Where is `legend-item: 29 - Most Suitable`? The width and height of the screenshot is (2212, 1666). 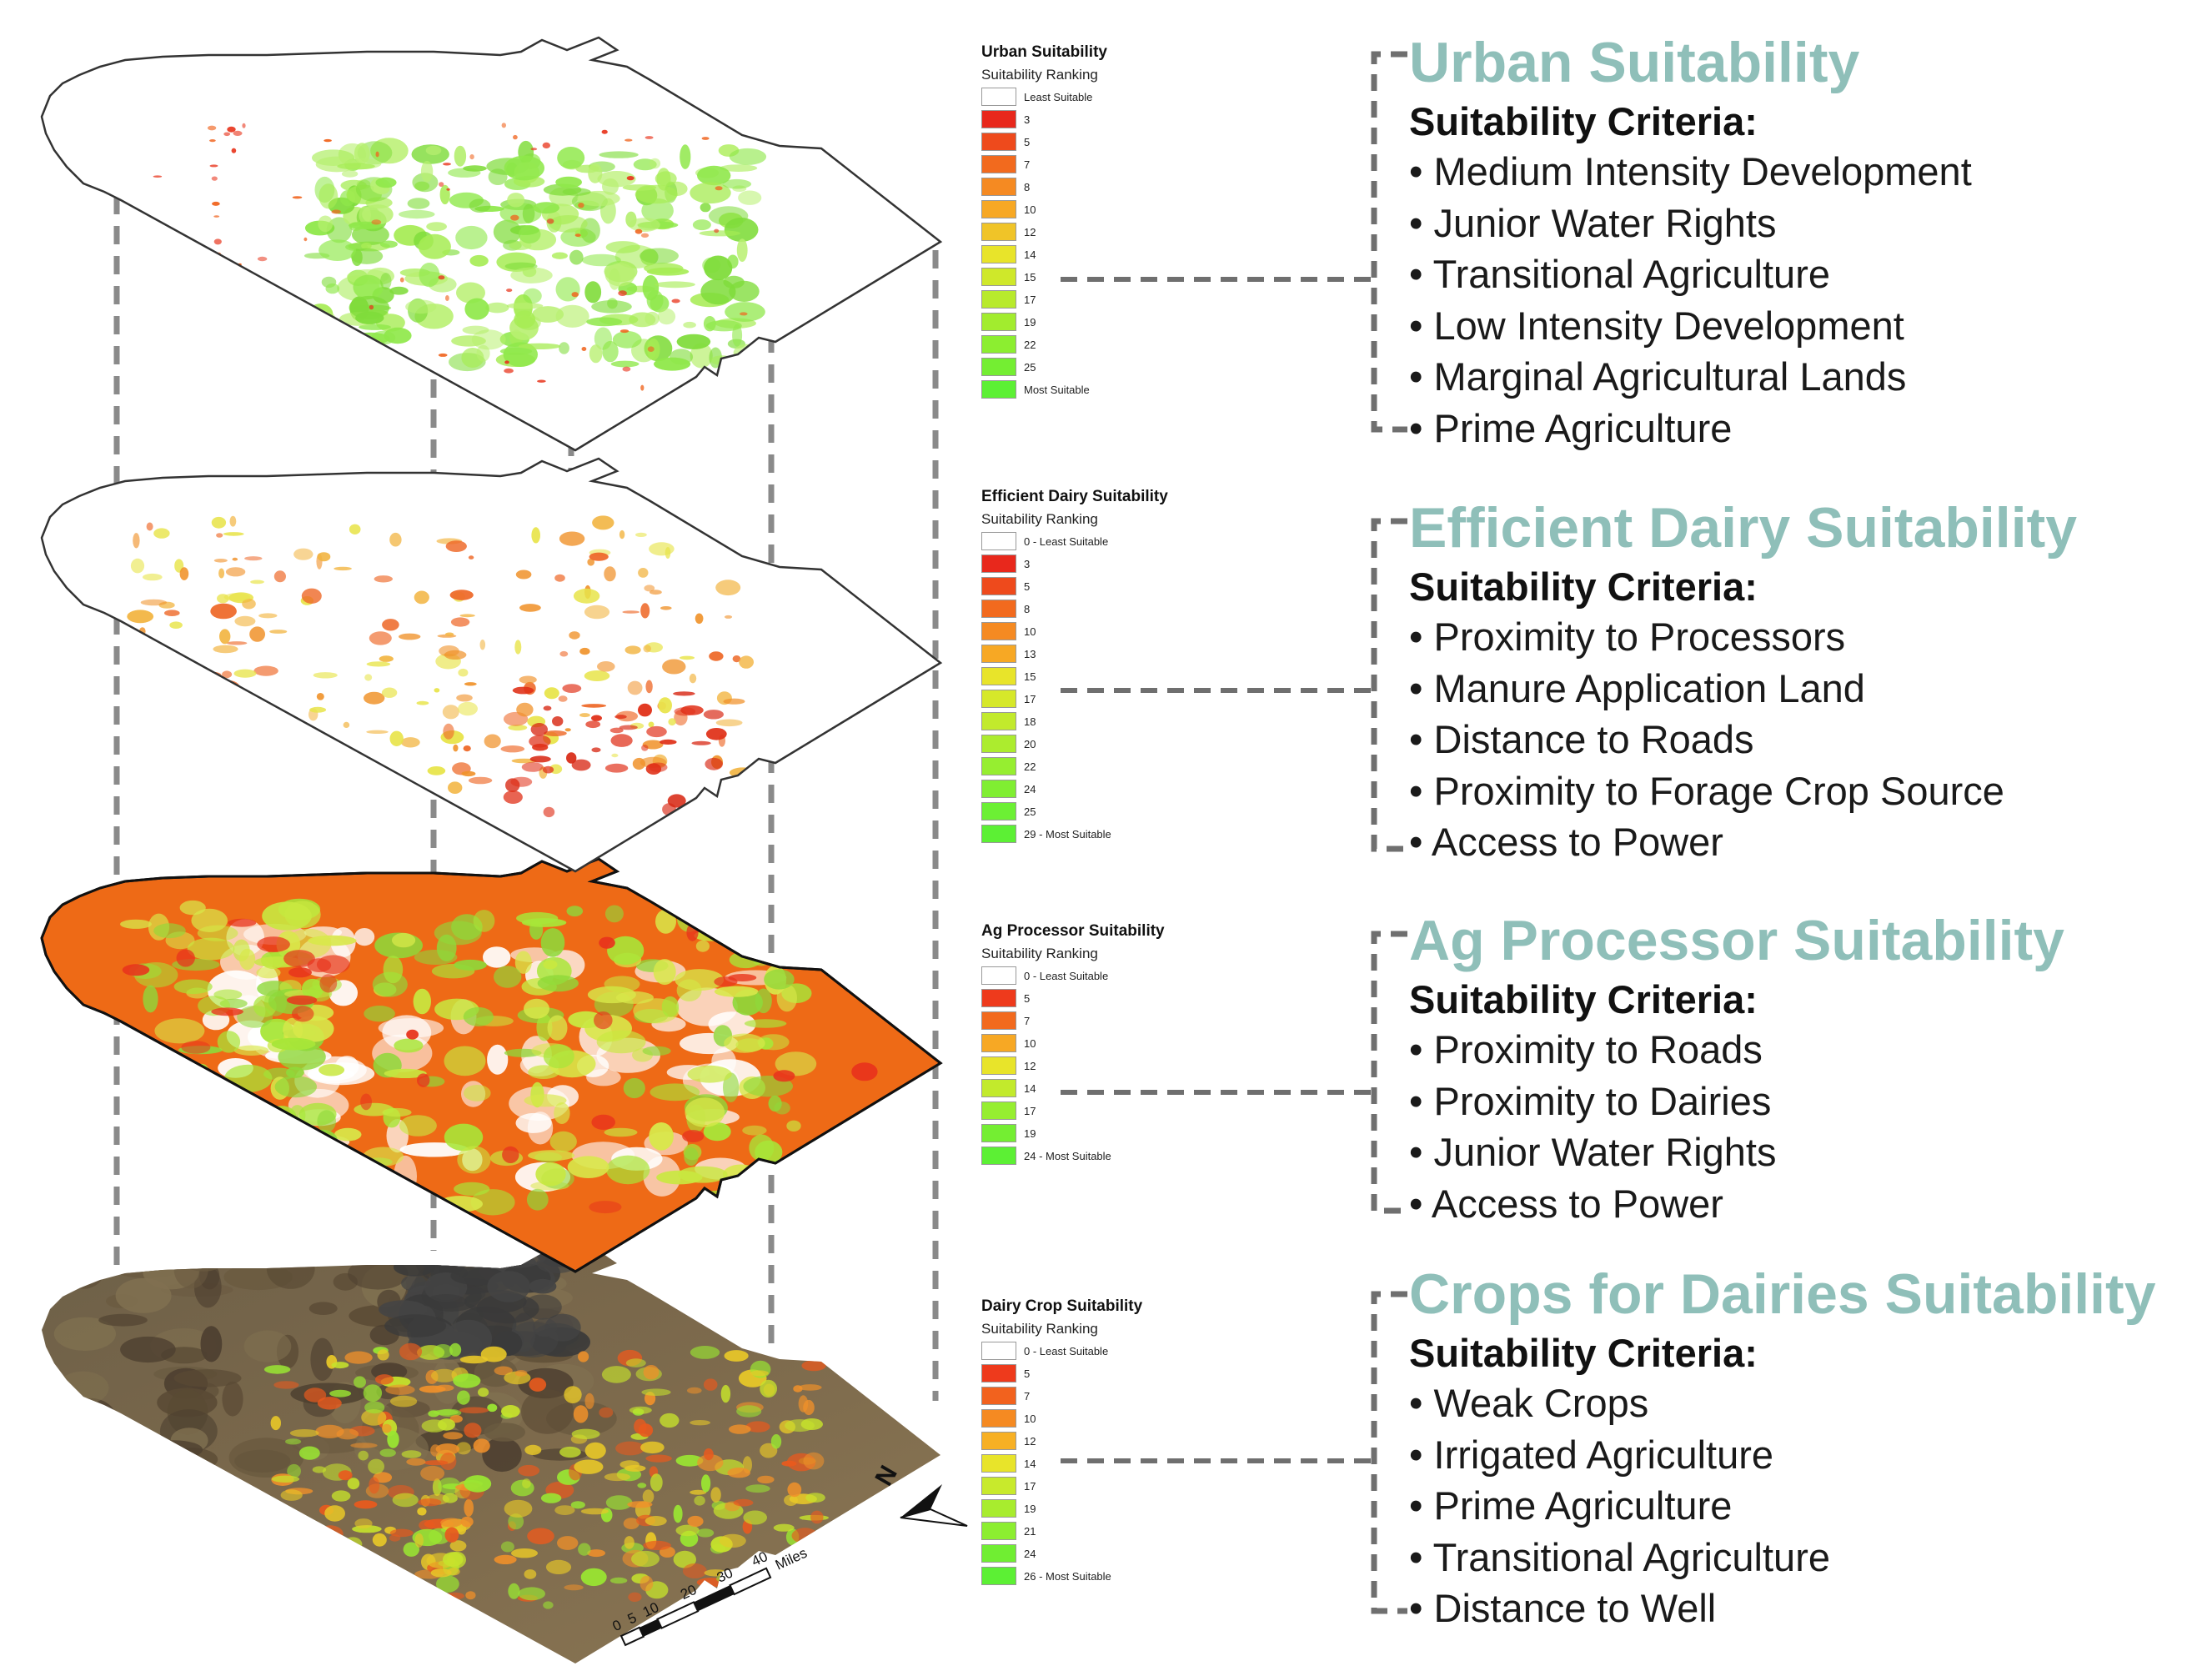
legend-item: 29 - Most Suitable is located at coordinates (1118, 834).